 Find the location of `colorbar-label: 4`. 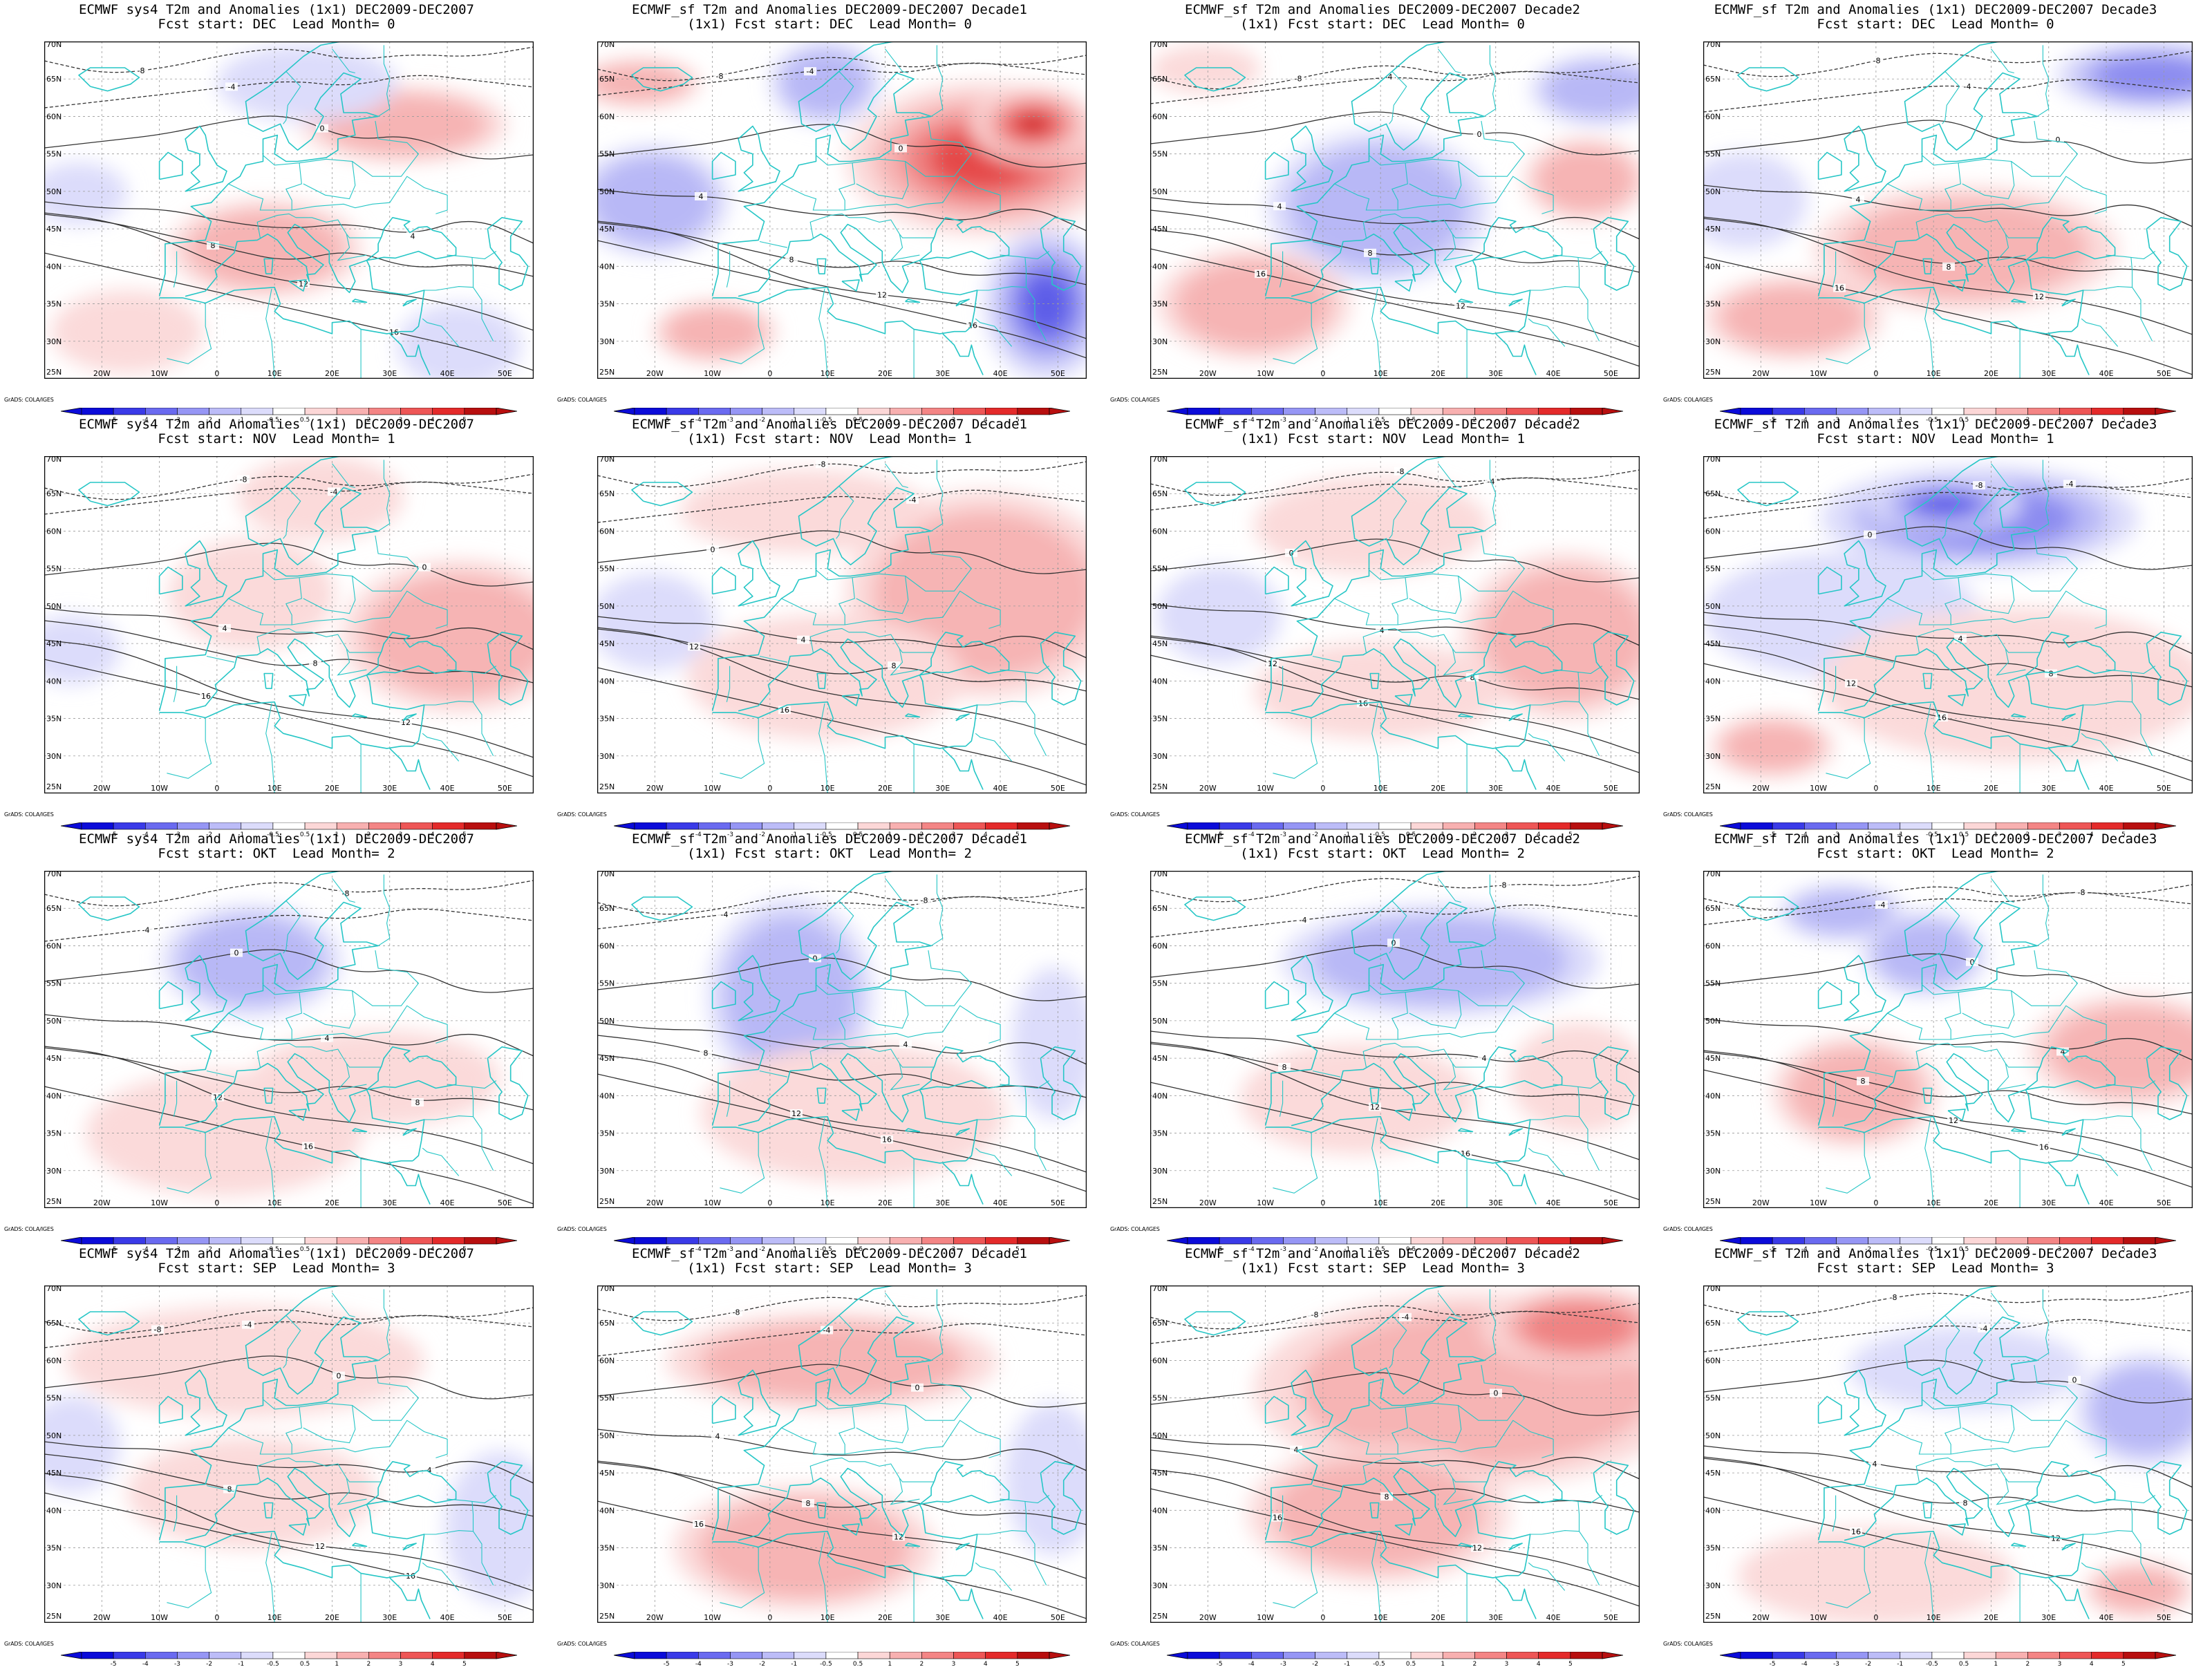

colorbar-label: 4 is located at coordinates (1539, 1249).